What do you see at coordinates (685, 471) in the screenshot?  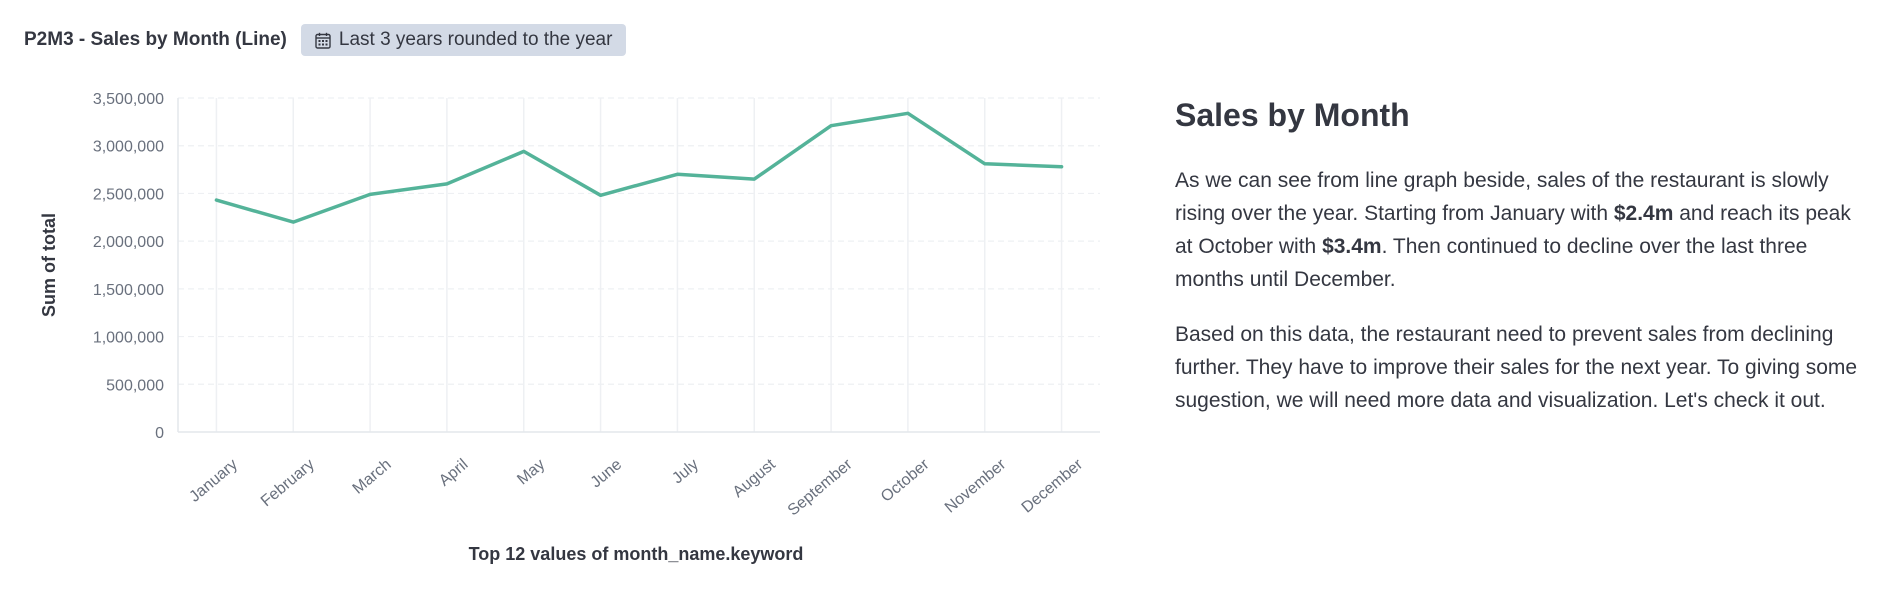 I see `x-tick-label: July` at bounding box center [685, 471].